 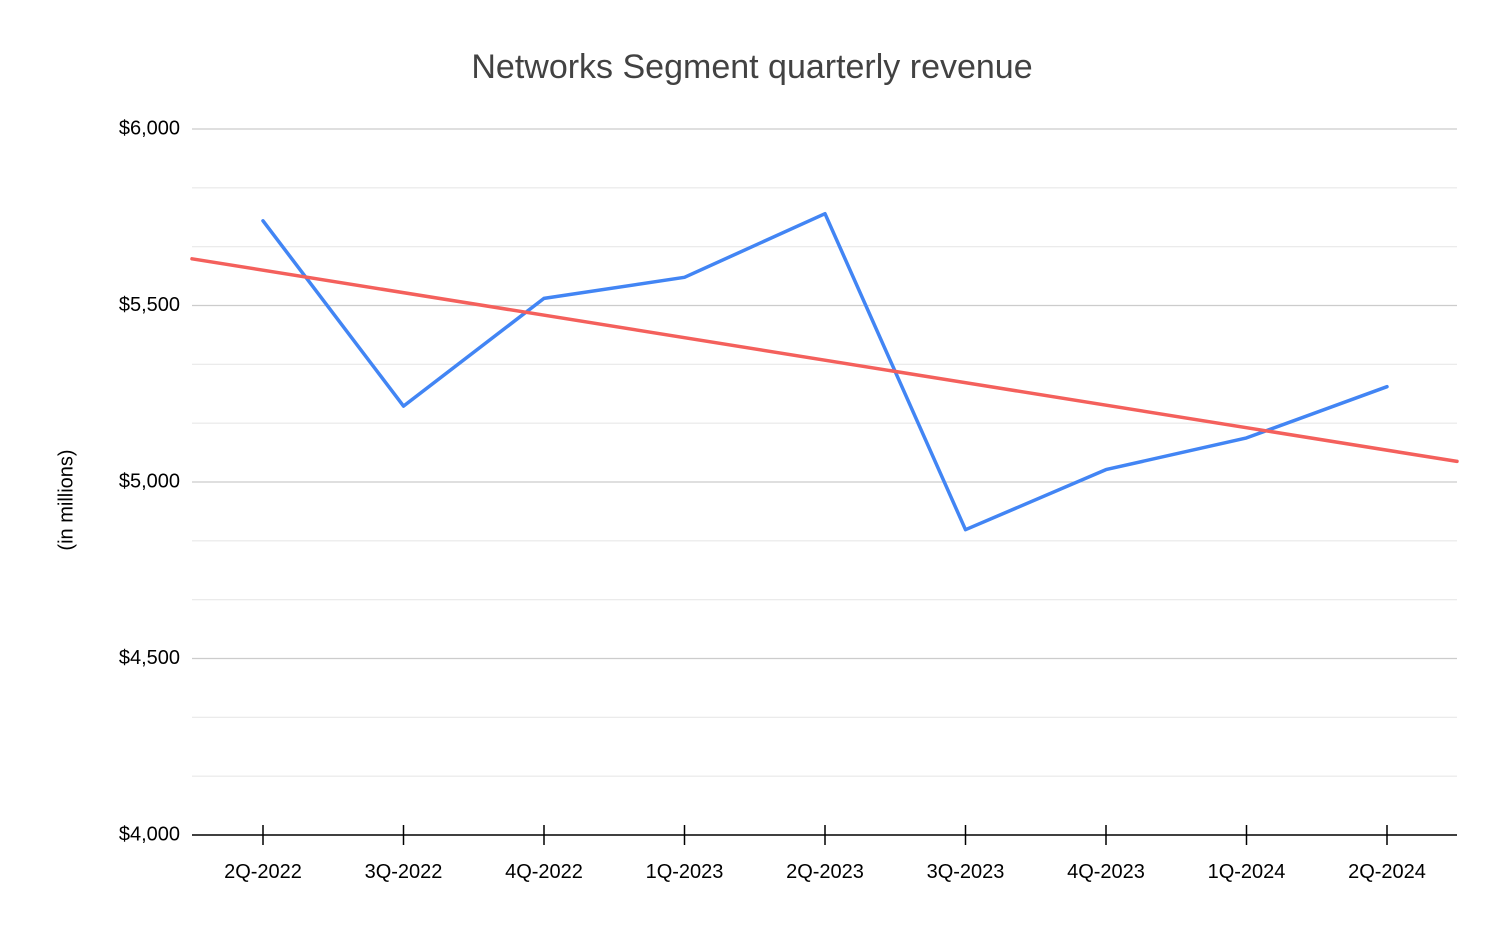 I want to click on y-tick-label: $4,500, so click(x=149, y=658).